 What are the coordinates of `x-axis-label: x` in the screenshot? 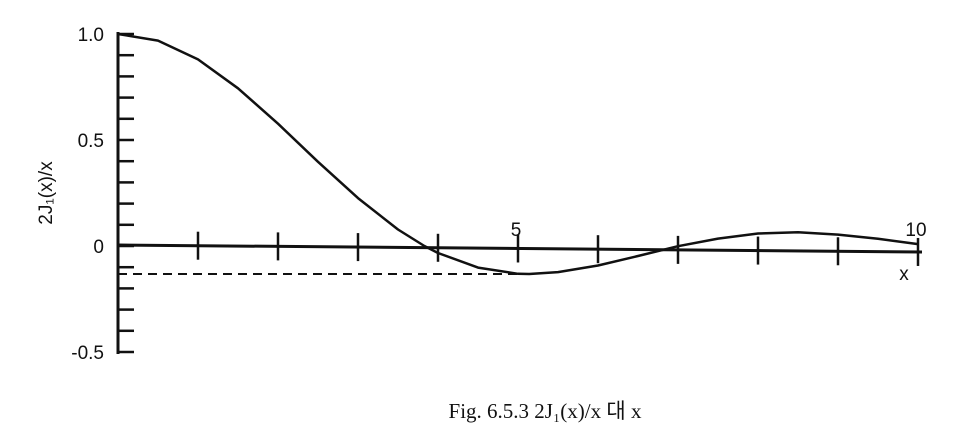 It's located at (904, 274).